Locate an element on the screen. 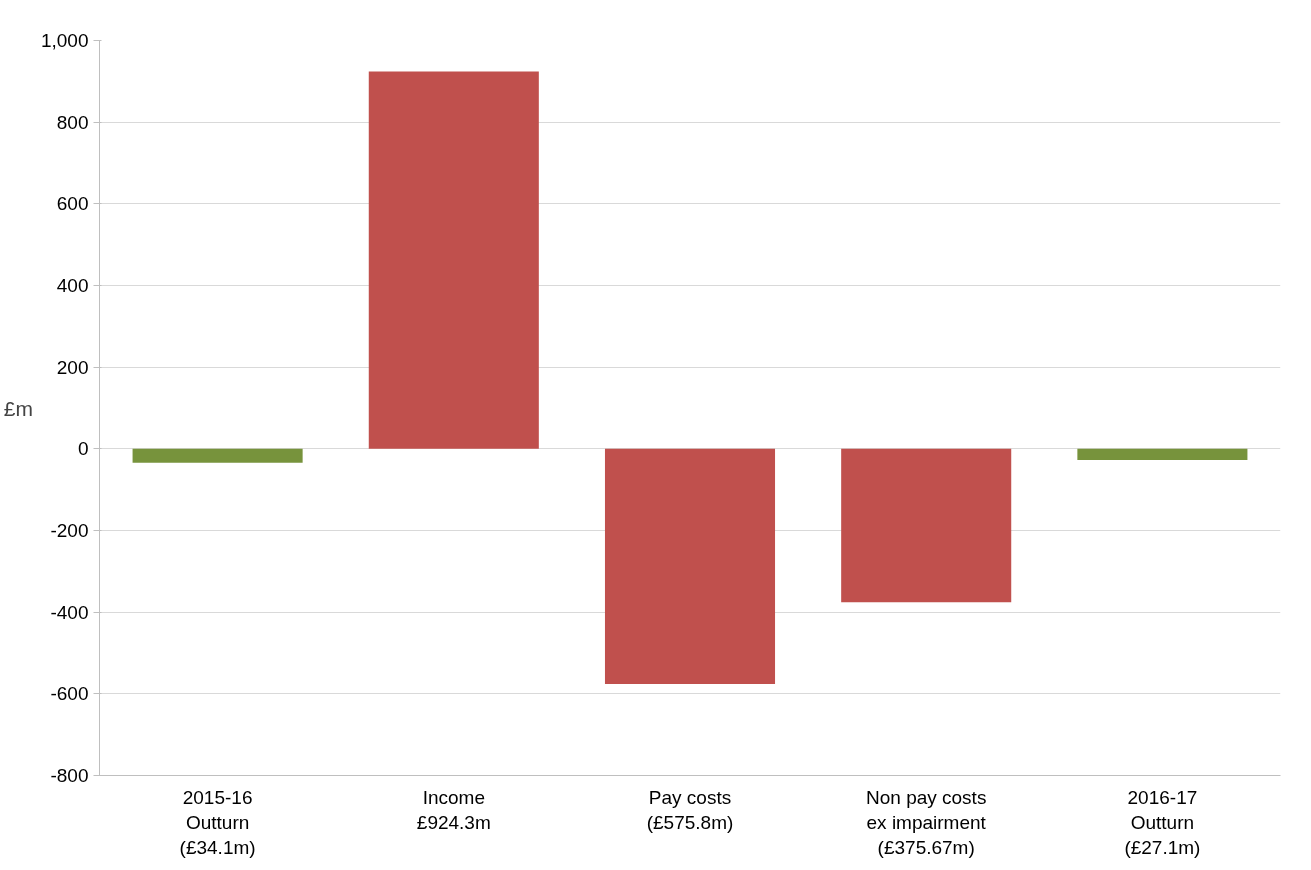 The width and height of the screenshot is (1311, 870). y-axis-title: £m is located at coordinates (18, 408).